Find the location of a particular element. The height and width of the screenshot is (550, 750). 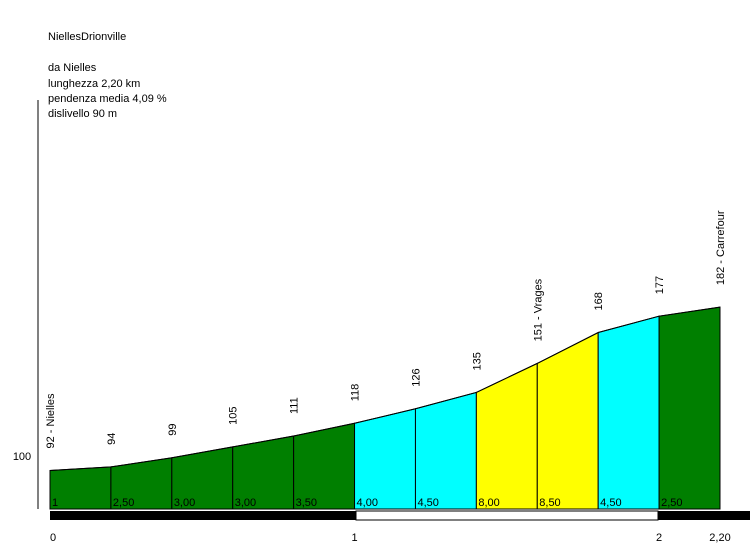

elevation-label: 177 is located at coordinates (660, 285).